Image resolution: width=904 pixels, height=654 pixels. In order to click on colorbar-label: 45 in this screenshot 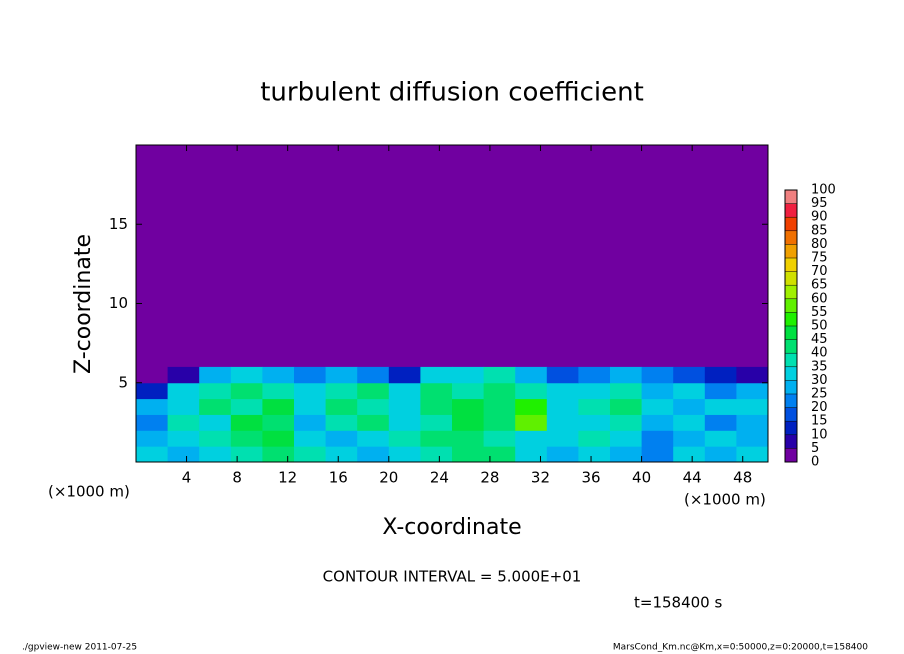, I will do `click(819, 339)`.